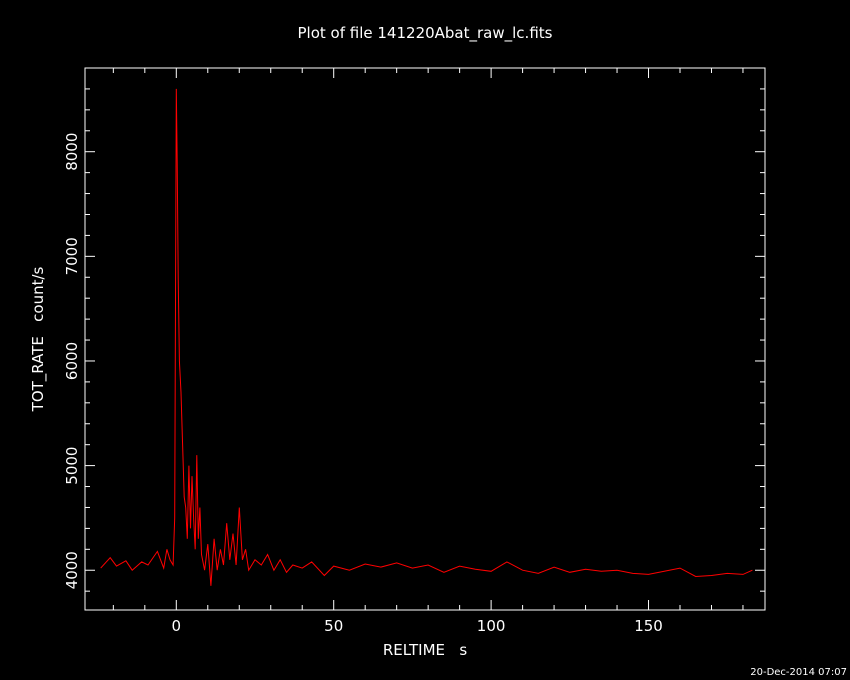 This screenshot has width=850, height=680. Describe the element at coordinates (333, 626) in the screenshot. I see `x-tick-label: 50` at that location.